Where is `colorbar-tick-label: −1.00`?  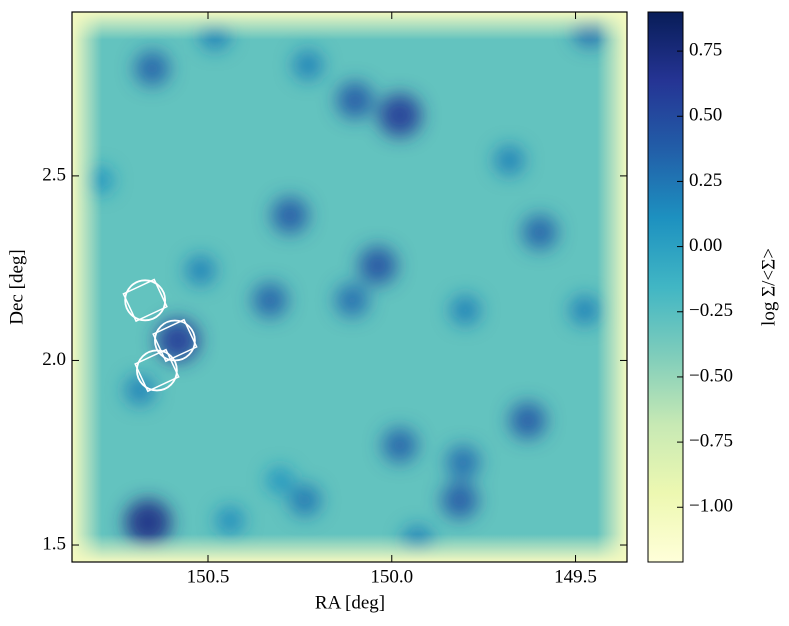
colorbar-tick-label: −1.00 is located at coordinates (711, 506).